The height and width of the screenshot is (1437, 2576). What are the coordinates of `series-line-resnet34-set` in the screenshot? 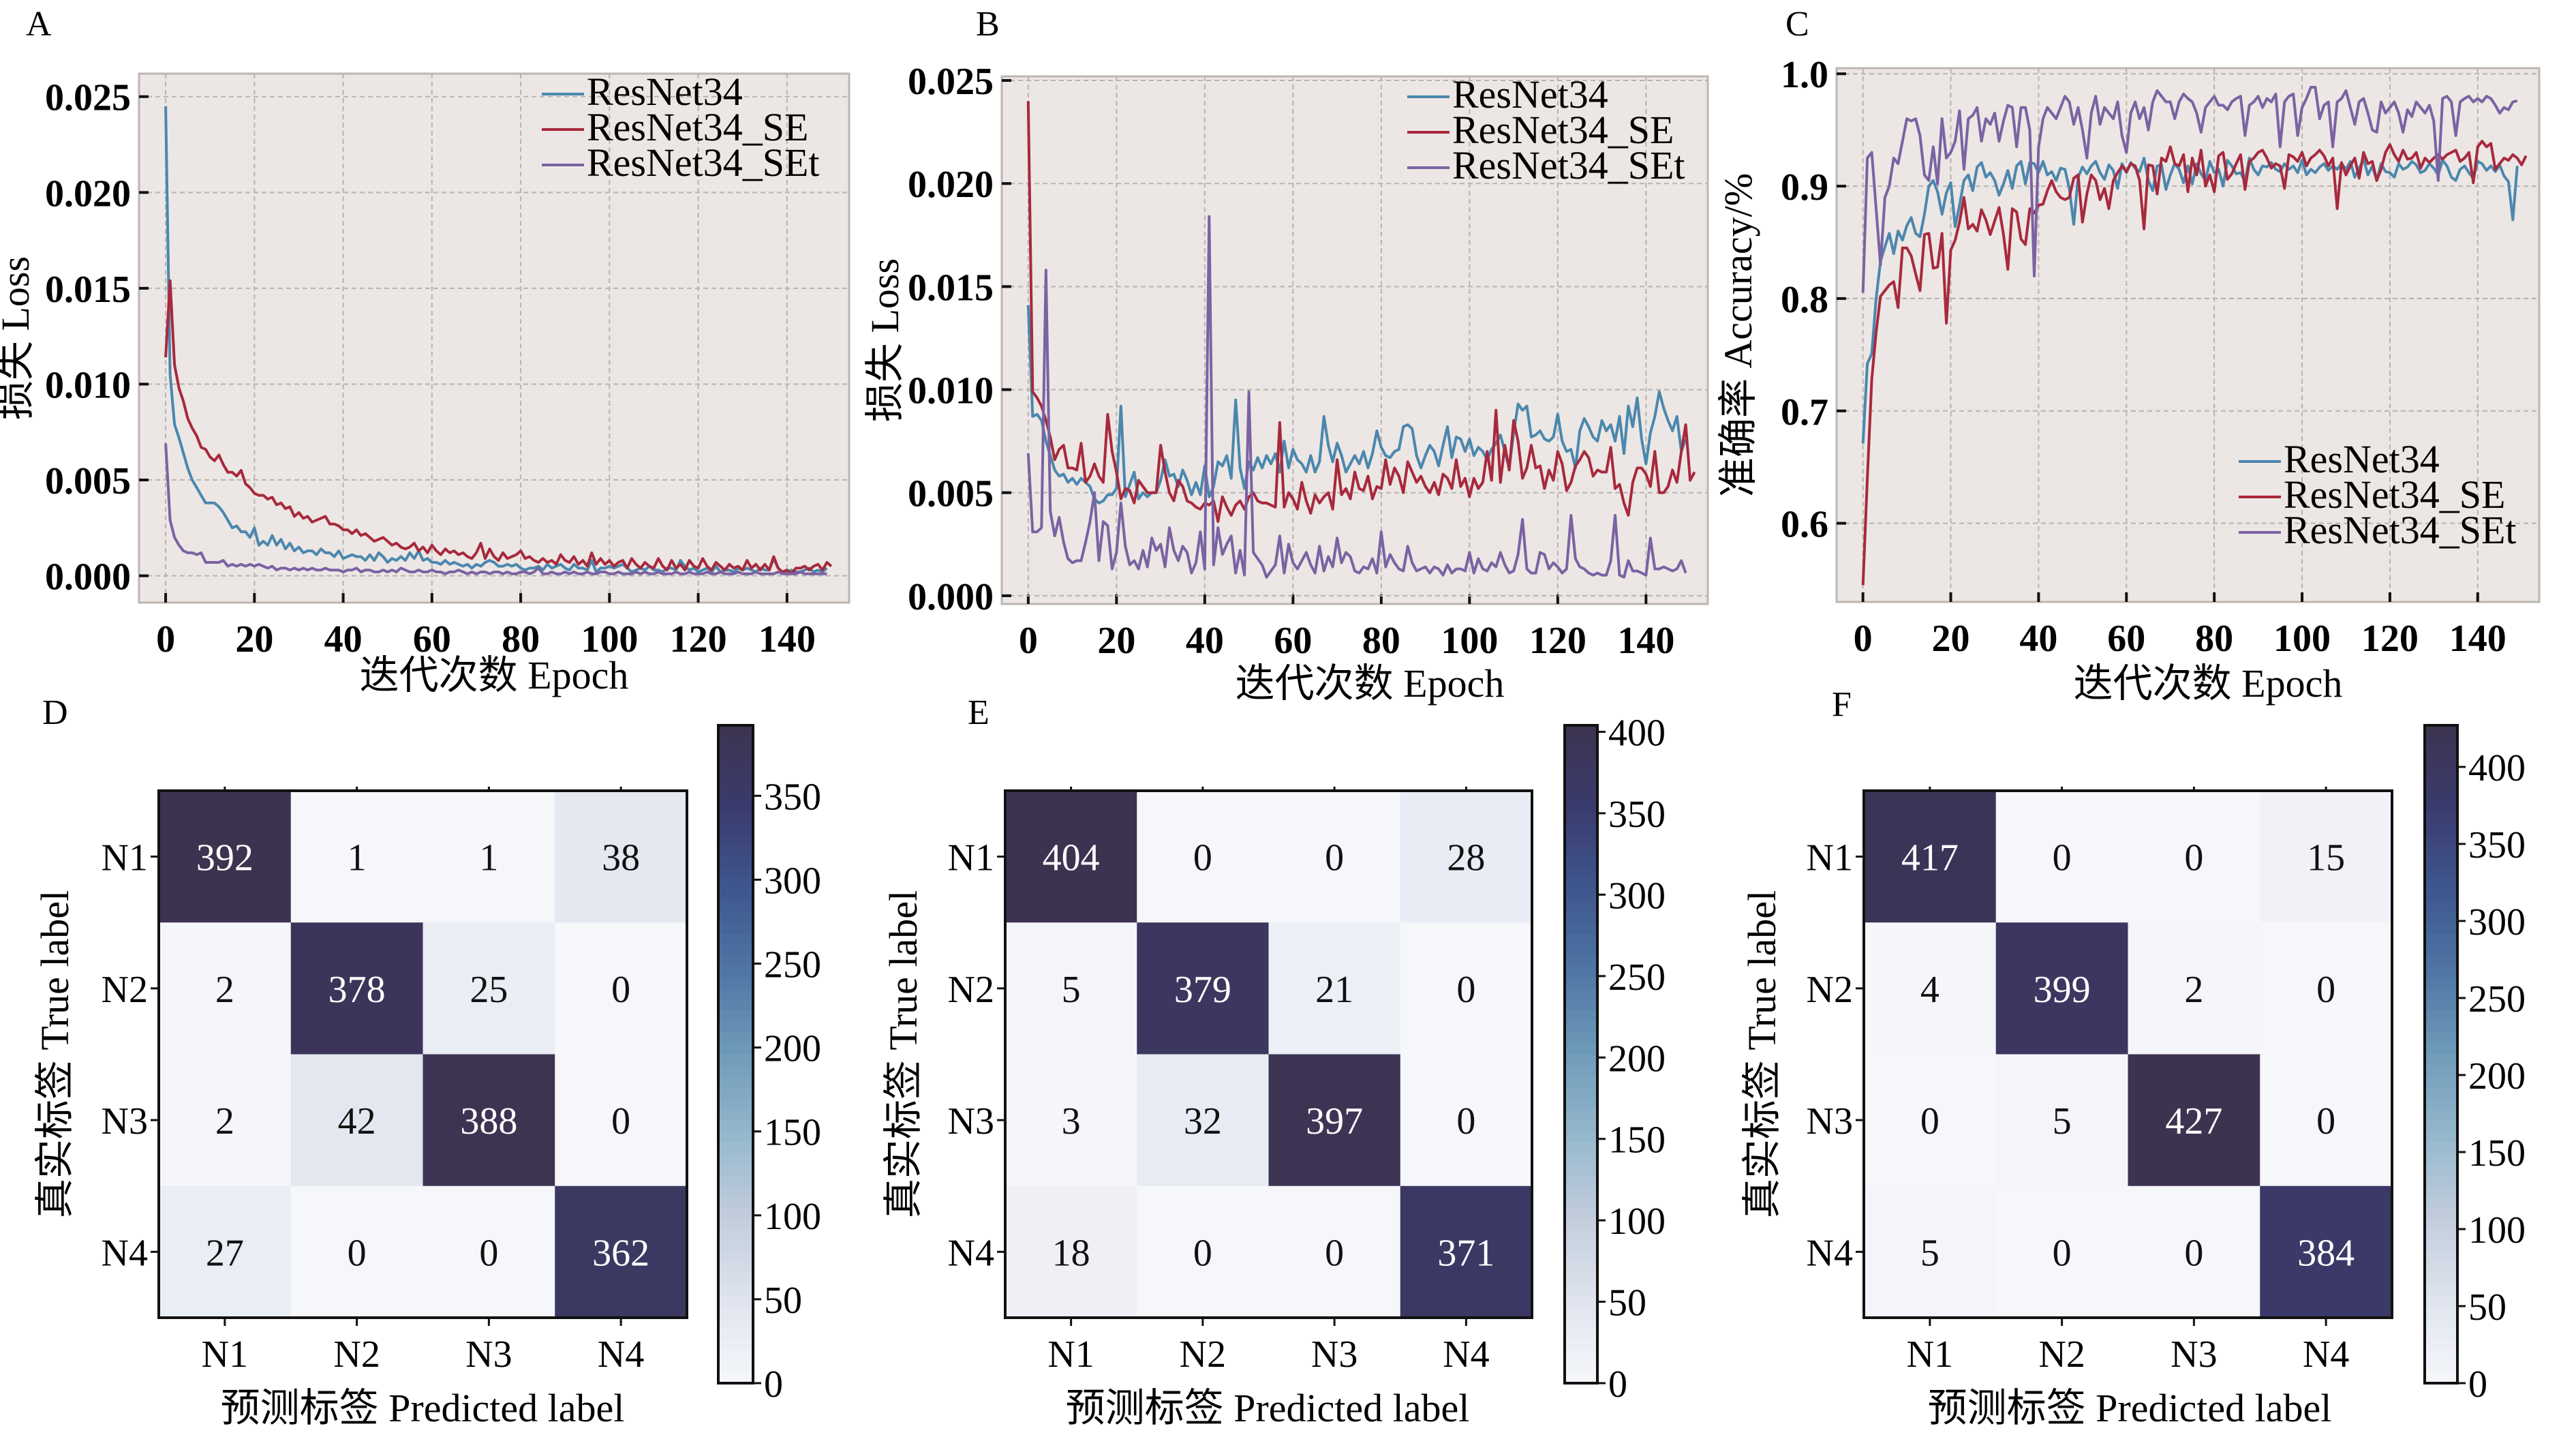 It's located at (495, 509).